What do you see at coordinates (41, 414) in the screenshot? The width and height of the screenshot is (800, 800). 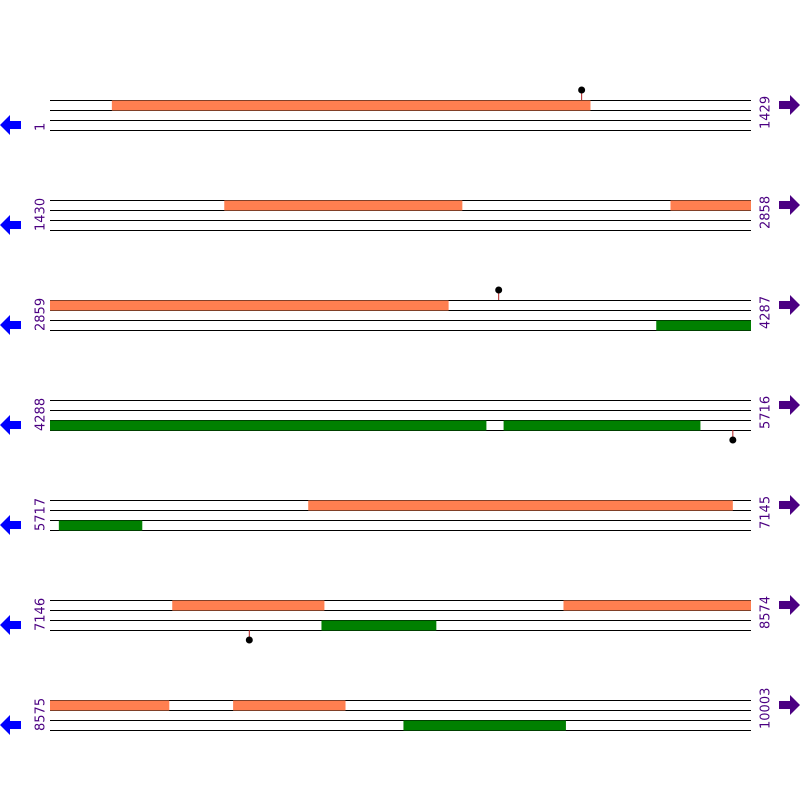 I see `start-label: 4288` at bounding box center [41, 414].